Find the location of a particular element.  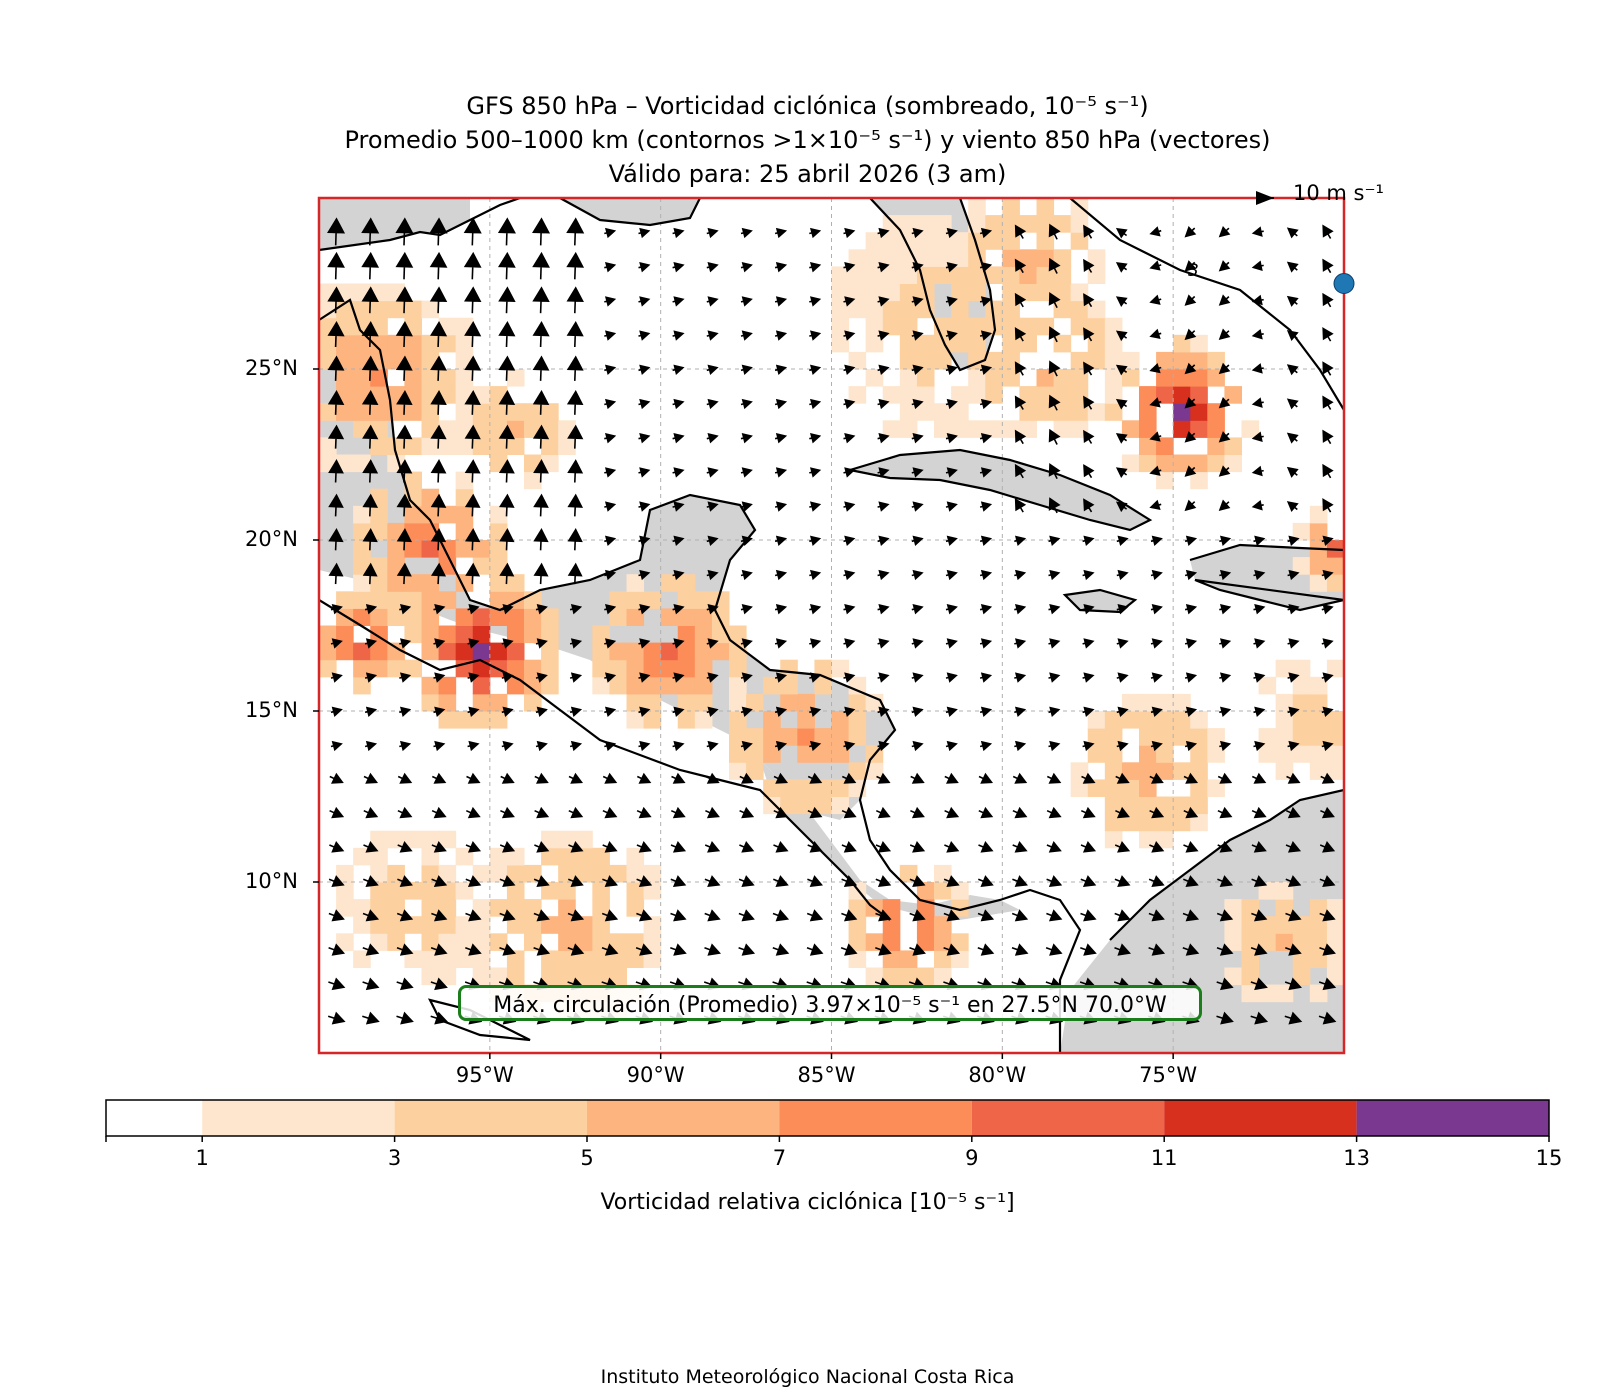

lon-tick-label: 85°W is located at coordinates (826, 1075).